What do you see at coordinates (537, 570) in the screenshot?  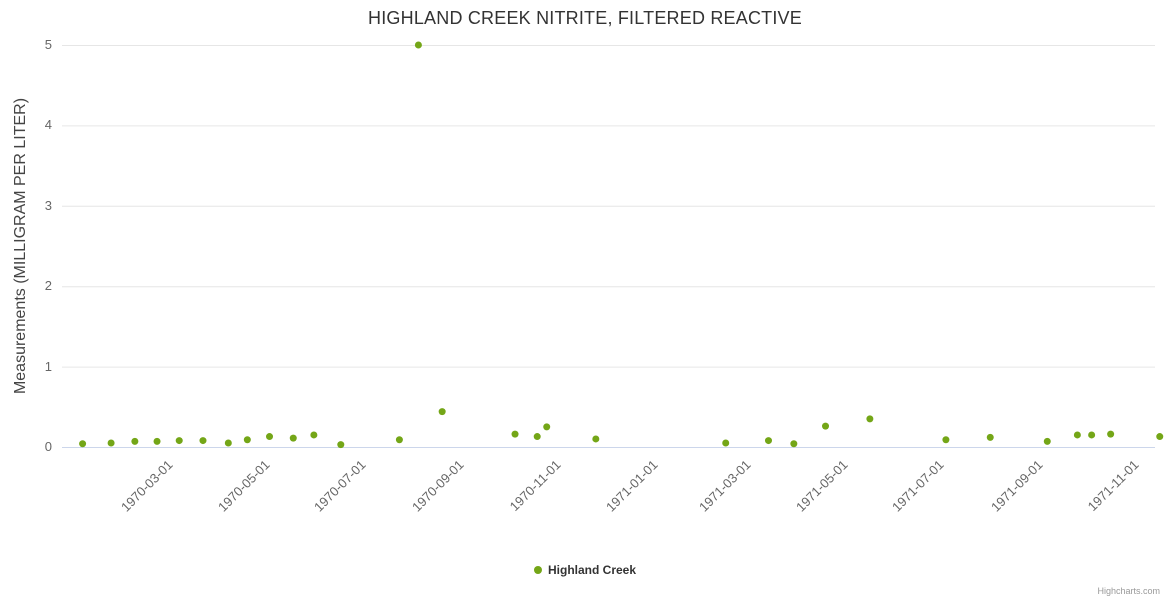 I see `legend-marker-icon` at bounding box center [537, 570].